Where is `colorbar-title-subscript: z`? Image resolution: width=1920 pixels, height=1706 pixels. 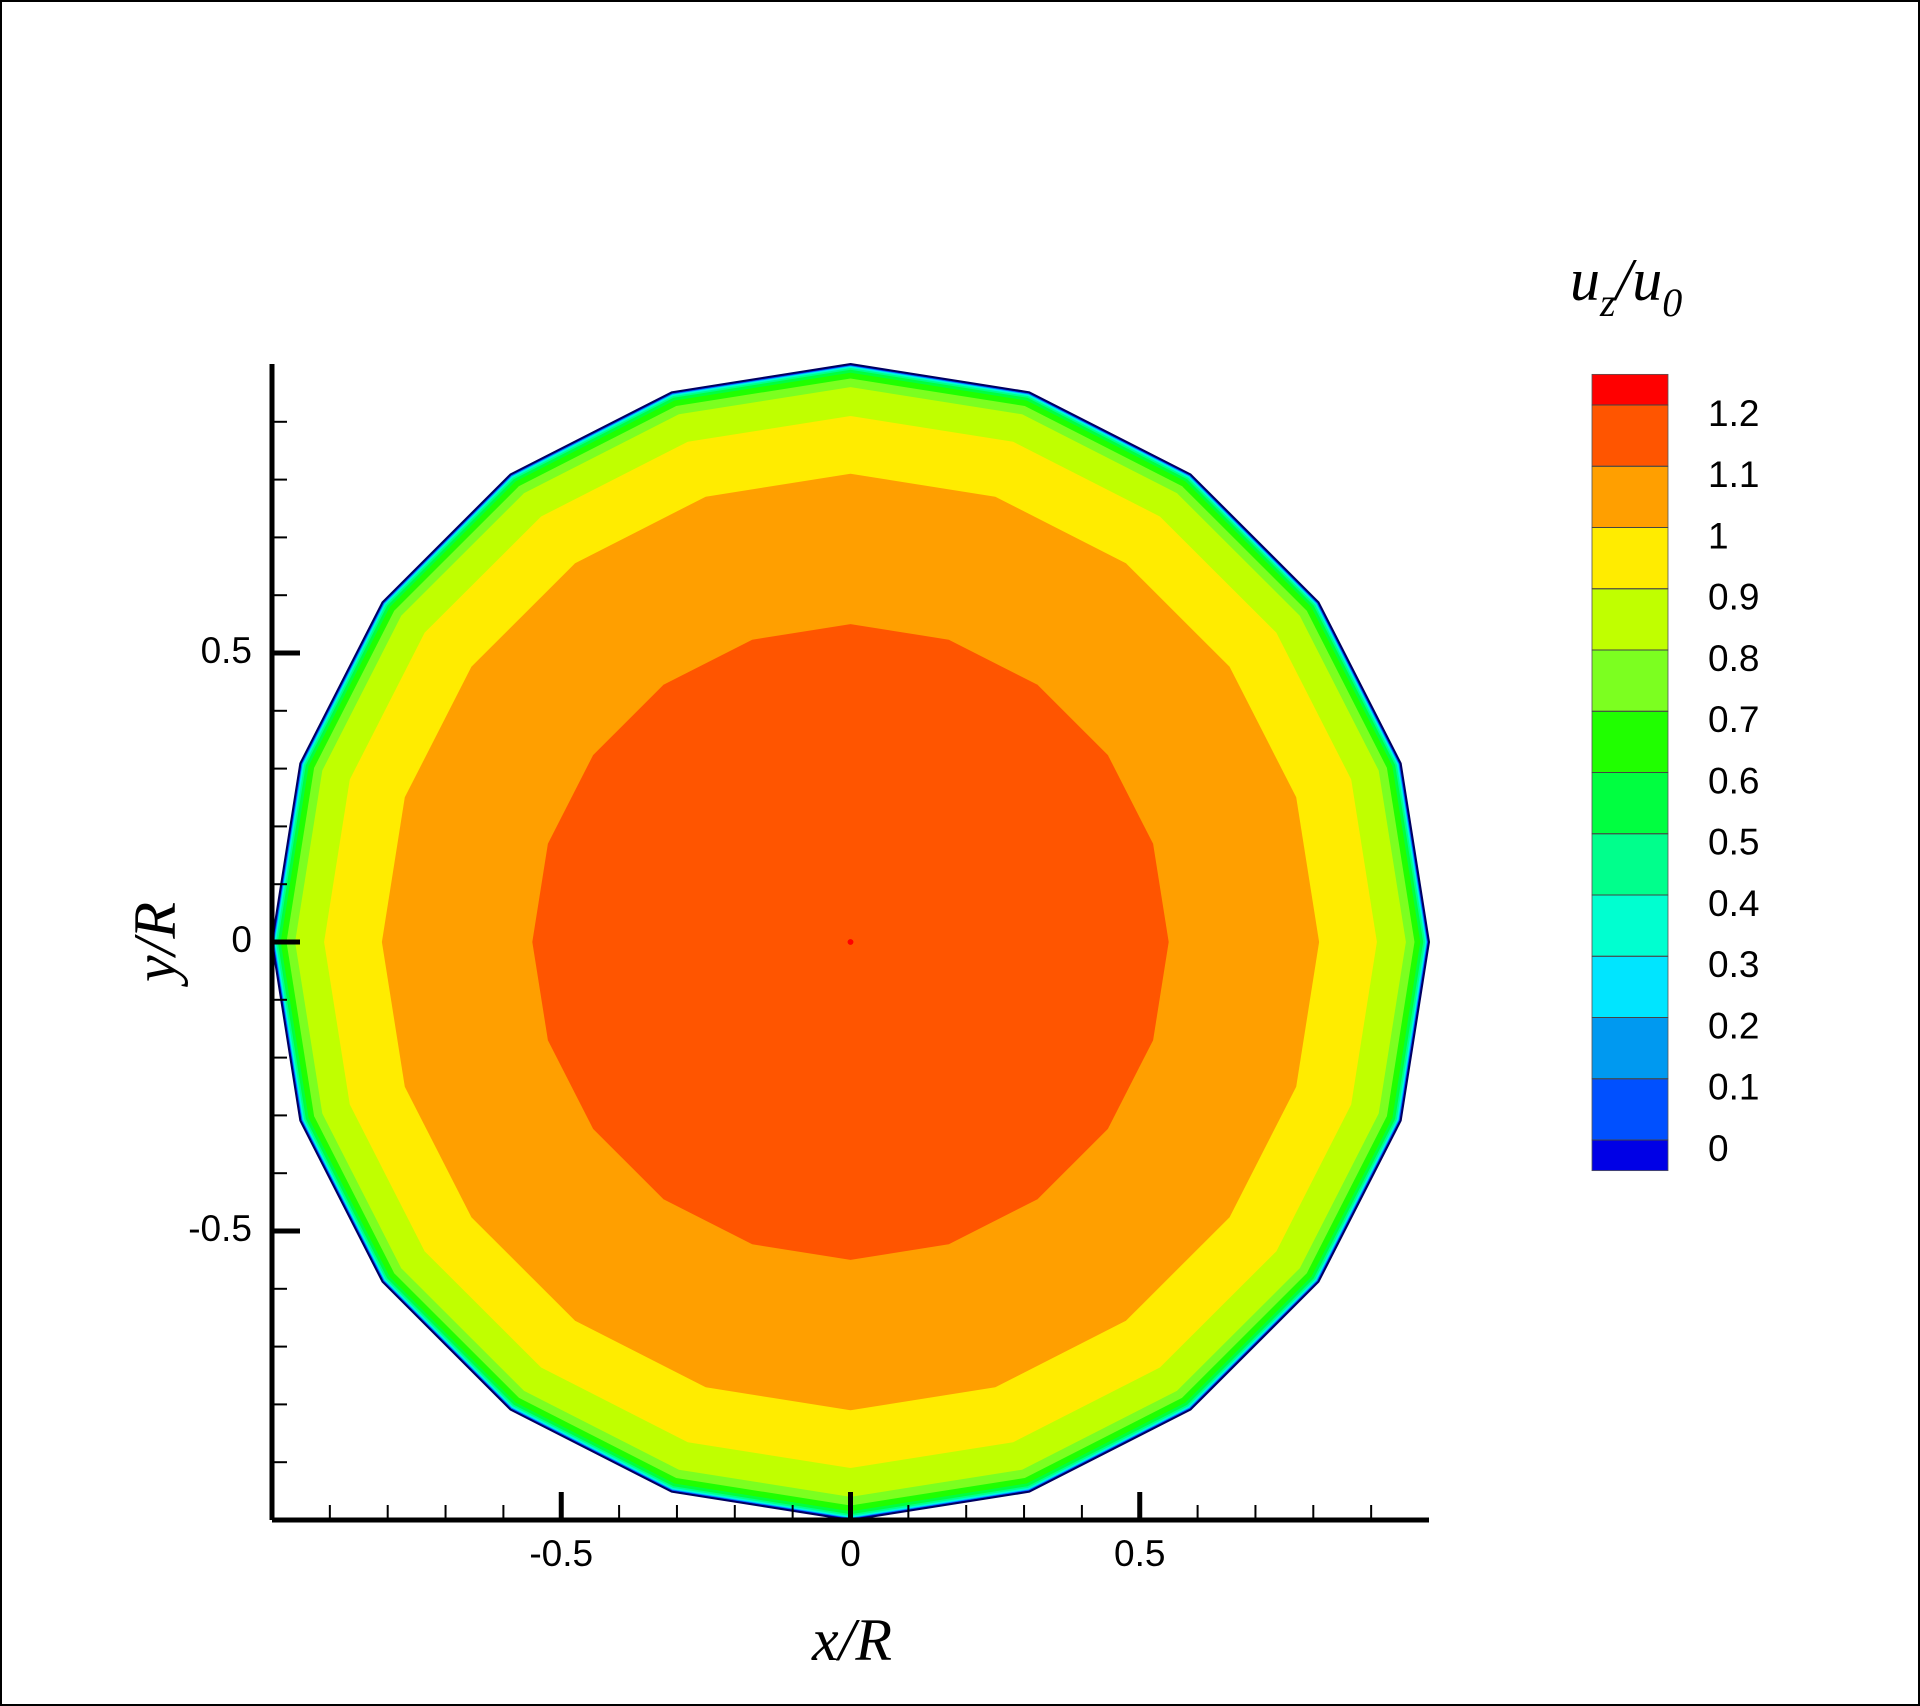
colorbar-title-subscript: z is located at coordinates (1607, 302).